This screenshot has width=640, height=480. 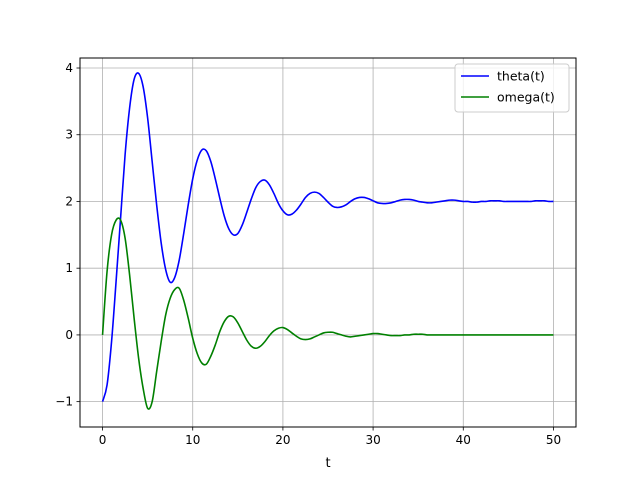 I want to click on x-tick-label: 30, so click(x=372, y=440).